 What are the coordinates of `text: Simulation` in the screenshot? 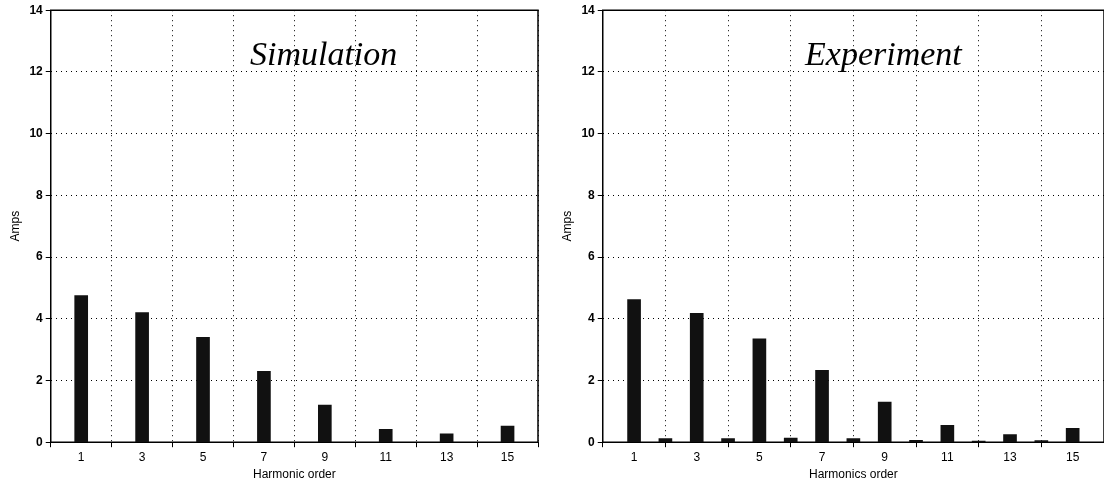 It's located at (323, 54).